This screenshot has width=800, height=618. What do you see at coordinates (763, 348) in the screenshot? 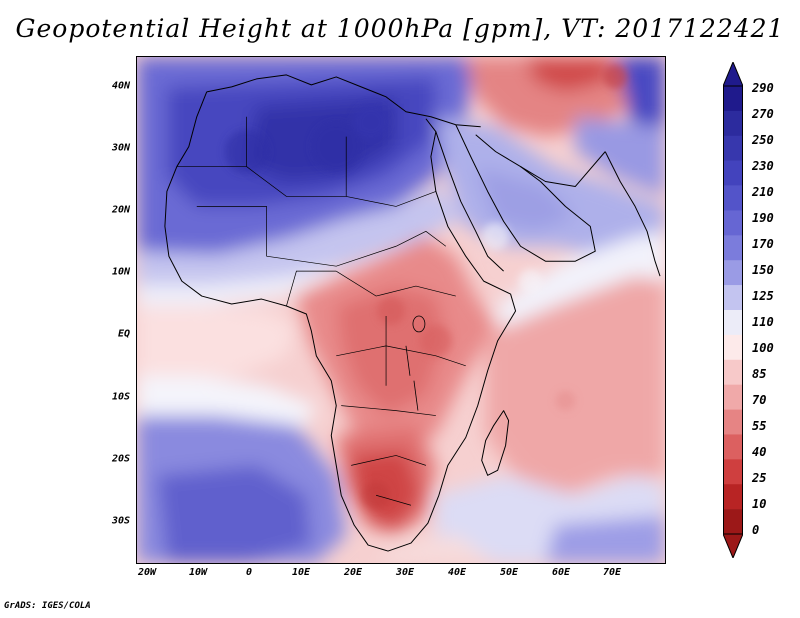
I see `colorbar-label: 100` at bounding box center [763, 348].